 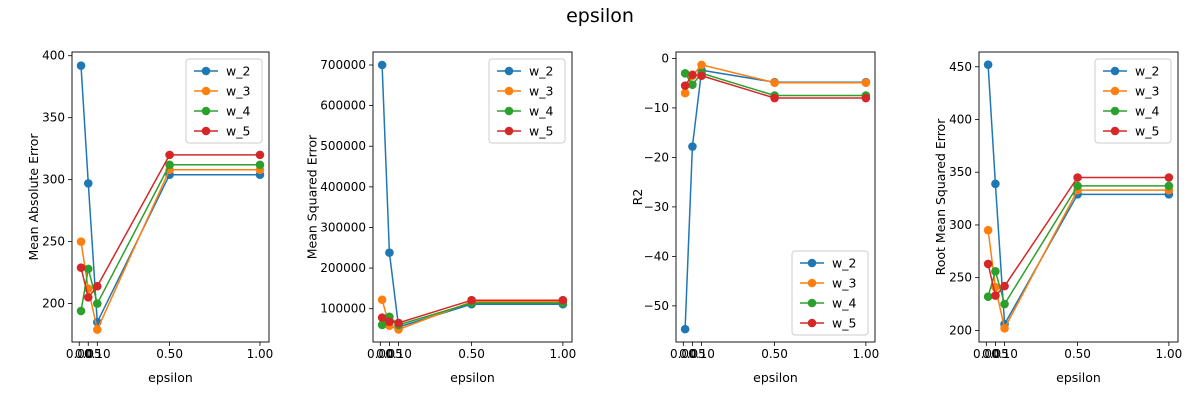 What do you see at coordinates (312, 196) in the screenshot?
I see `y-axis-label: Mean Squared Error` at bounding box center [312, 196].